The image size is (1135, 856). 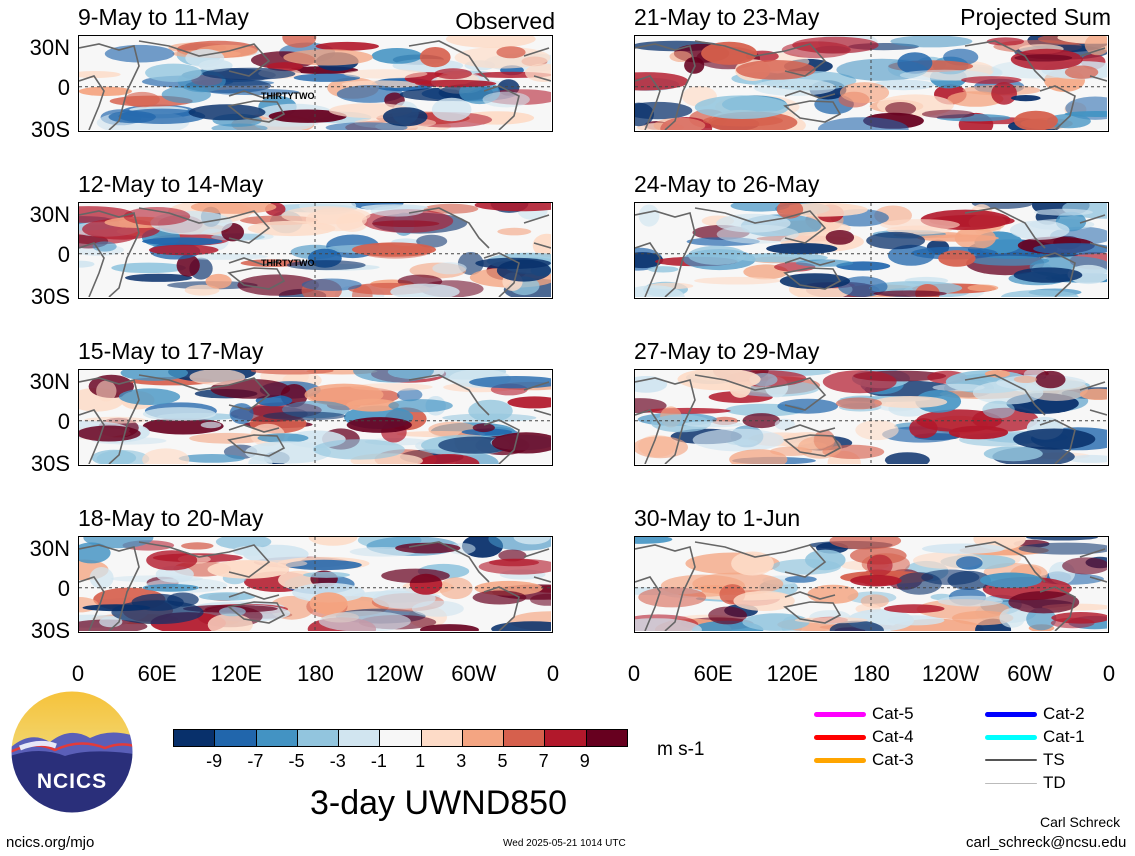 I want to click on legend-label: Cat-1, so click(x=1064, y=736).